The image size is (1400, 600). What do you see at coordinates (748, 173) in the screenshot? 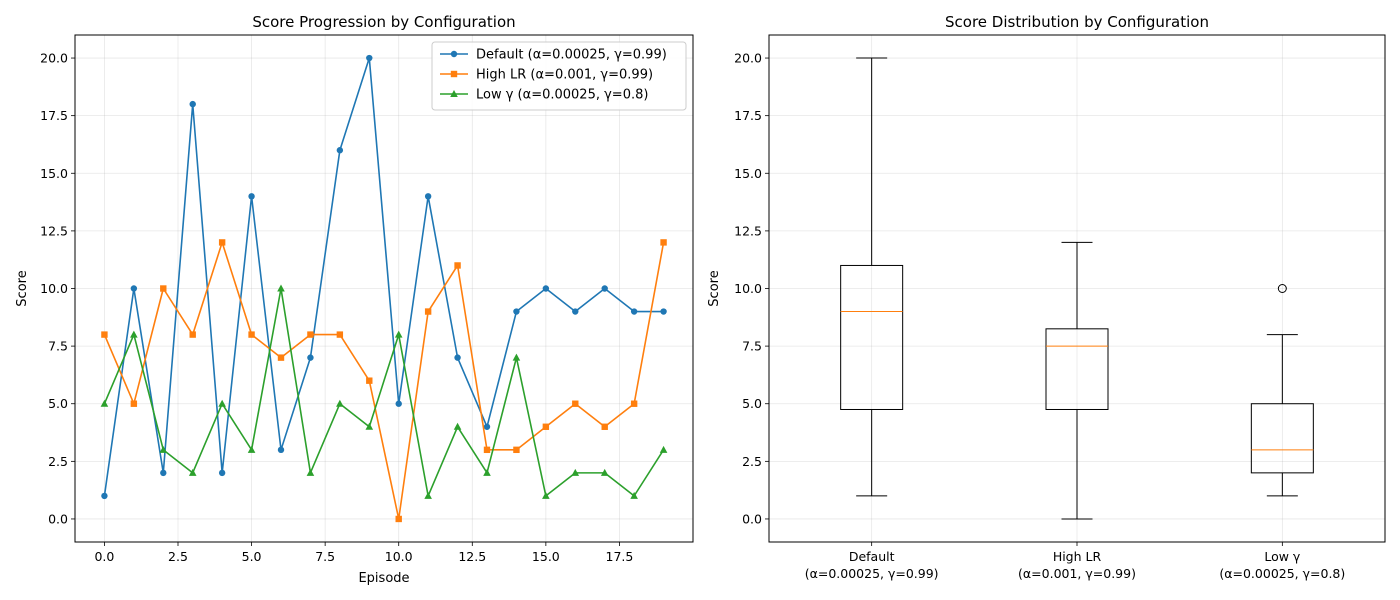
I see `y-tick-label: 15.0` at bounding box center [748, 173].